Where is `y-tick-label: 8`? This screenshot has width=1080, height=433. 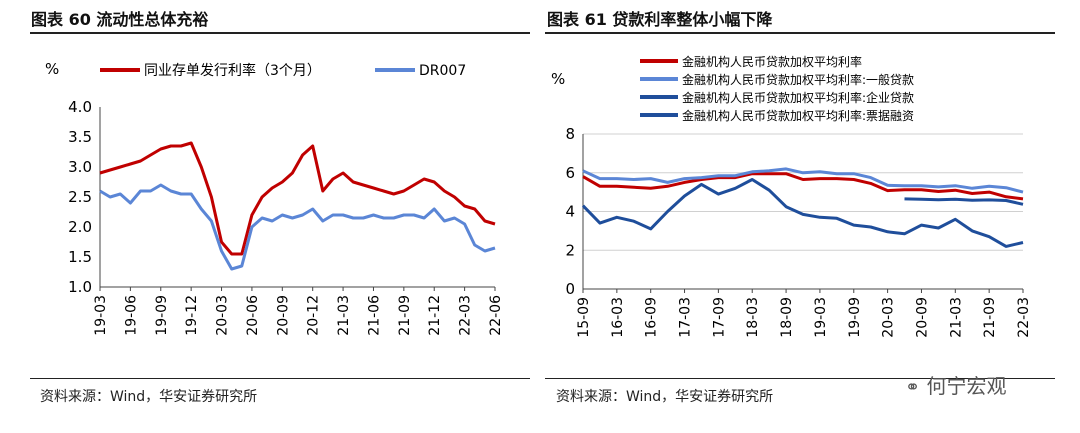
y-tick-label: 8 is located at coordinates (570, 134).